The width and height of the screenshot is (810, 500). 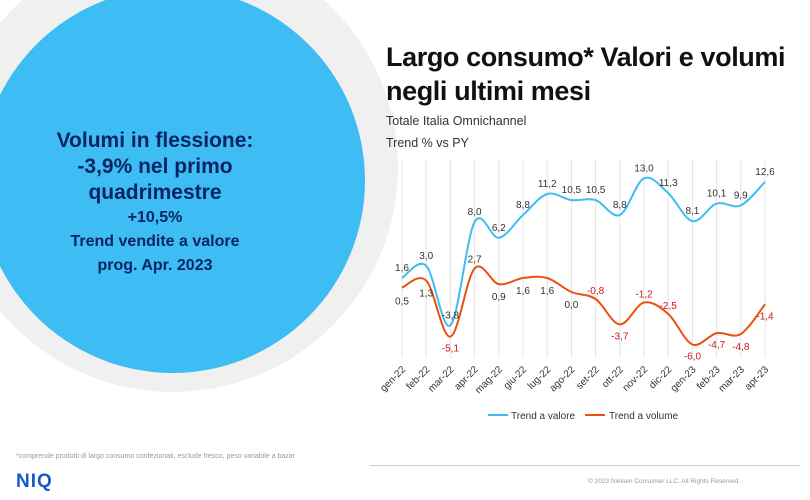 What do you see at coordinates (693, 357) in the screenshot?
I see `data-label-volume: -6,0` at bounding box center [693, 357].